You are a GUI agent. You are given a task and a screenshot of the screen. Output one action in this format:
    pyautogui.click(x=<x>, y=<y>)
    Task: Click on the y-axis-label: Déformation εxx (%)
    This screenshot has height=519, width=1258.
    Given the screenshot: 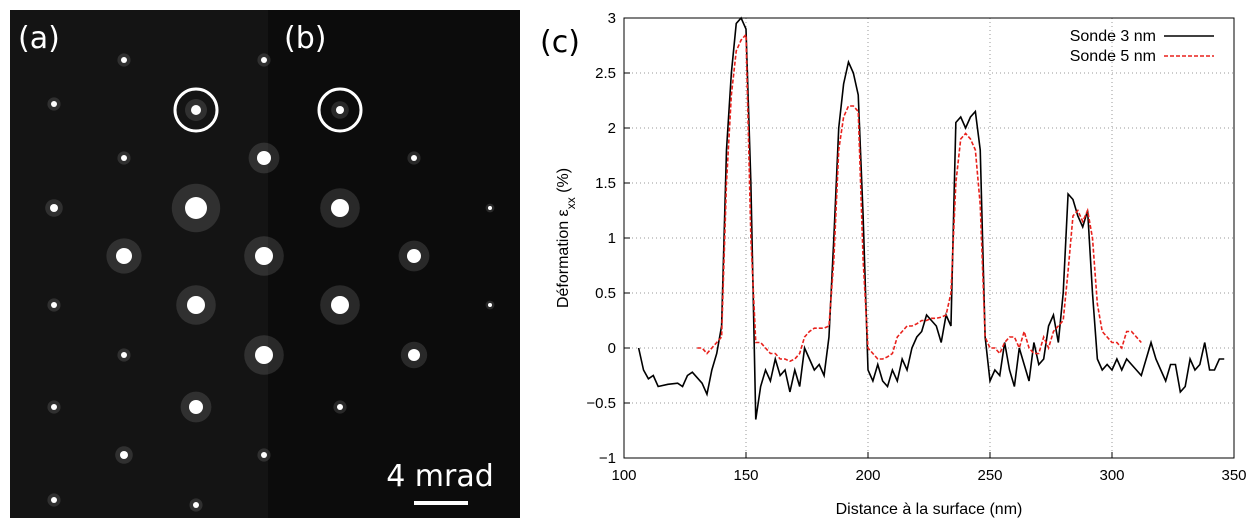 What is the action you would take?
    pyautogui.click(x=566, y=238)
    